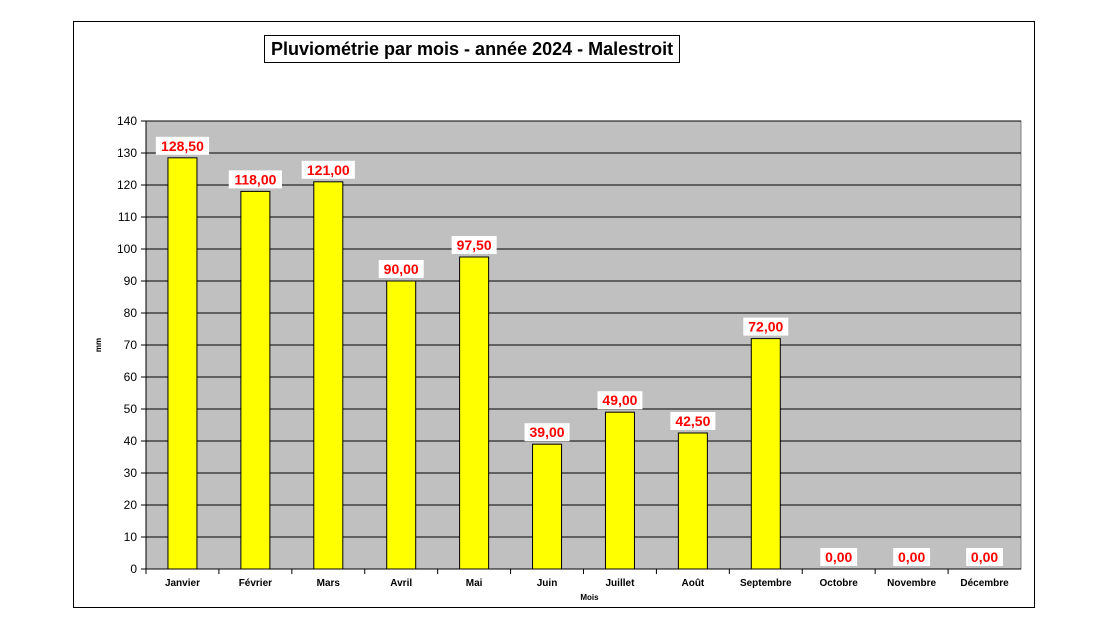 The image size is (1111, 618). Describe the element at coordinates (131, 505) in the screenshot. I see `y-tick-label: 20` at that location.